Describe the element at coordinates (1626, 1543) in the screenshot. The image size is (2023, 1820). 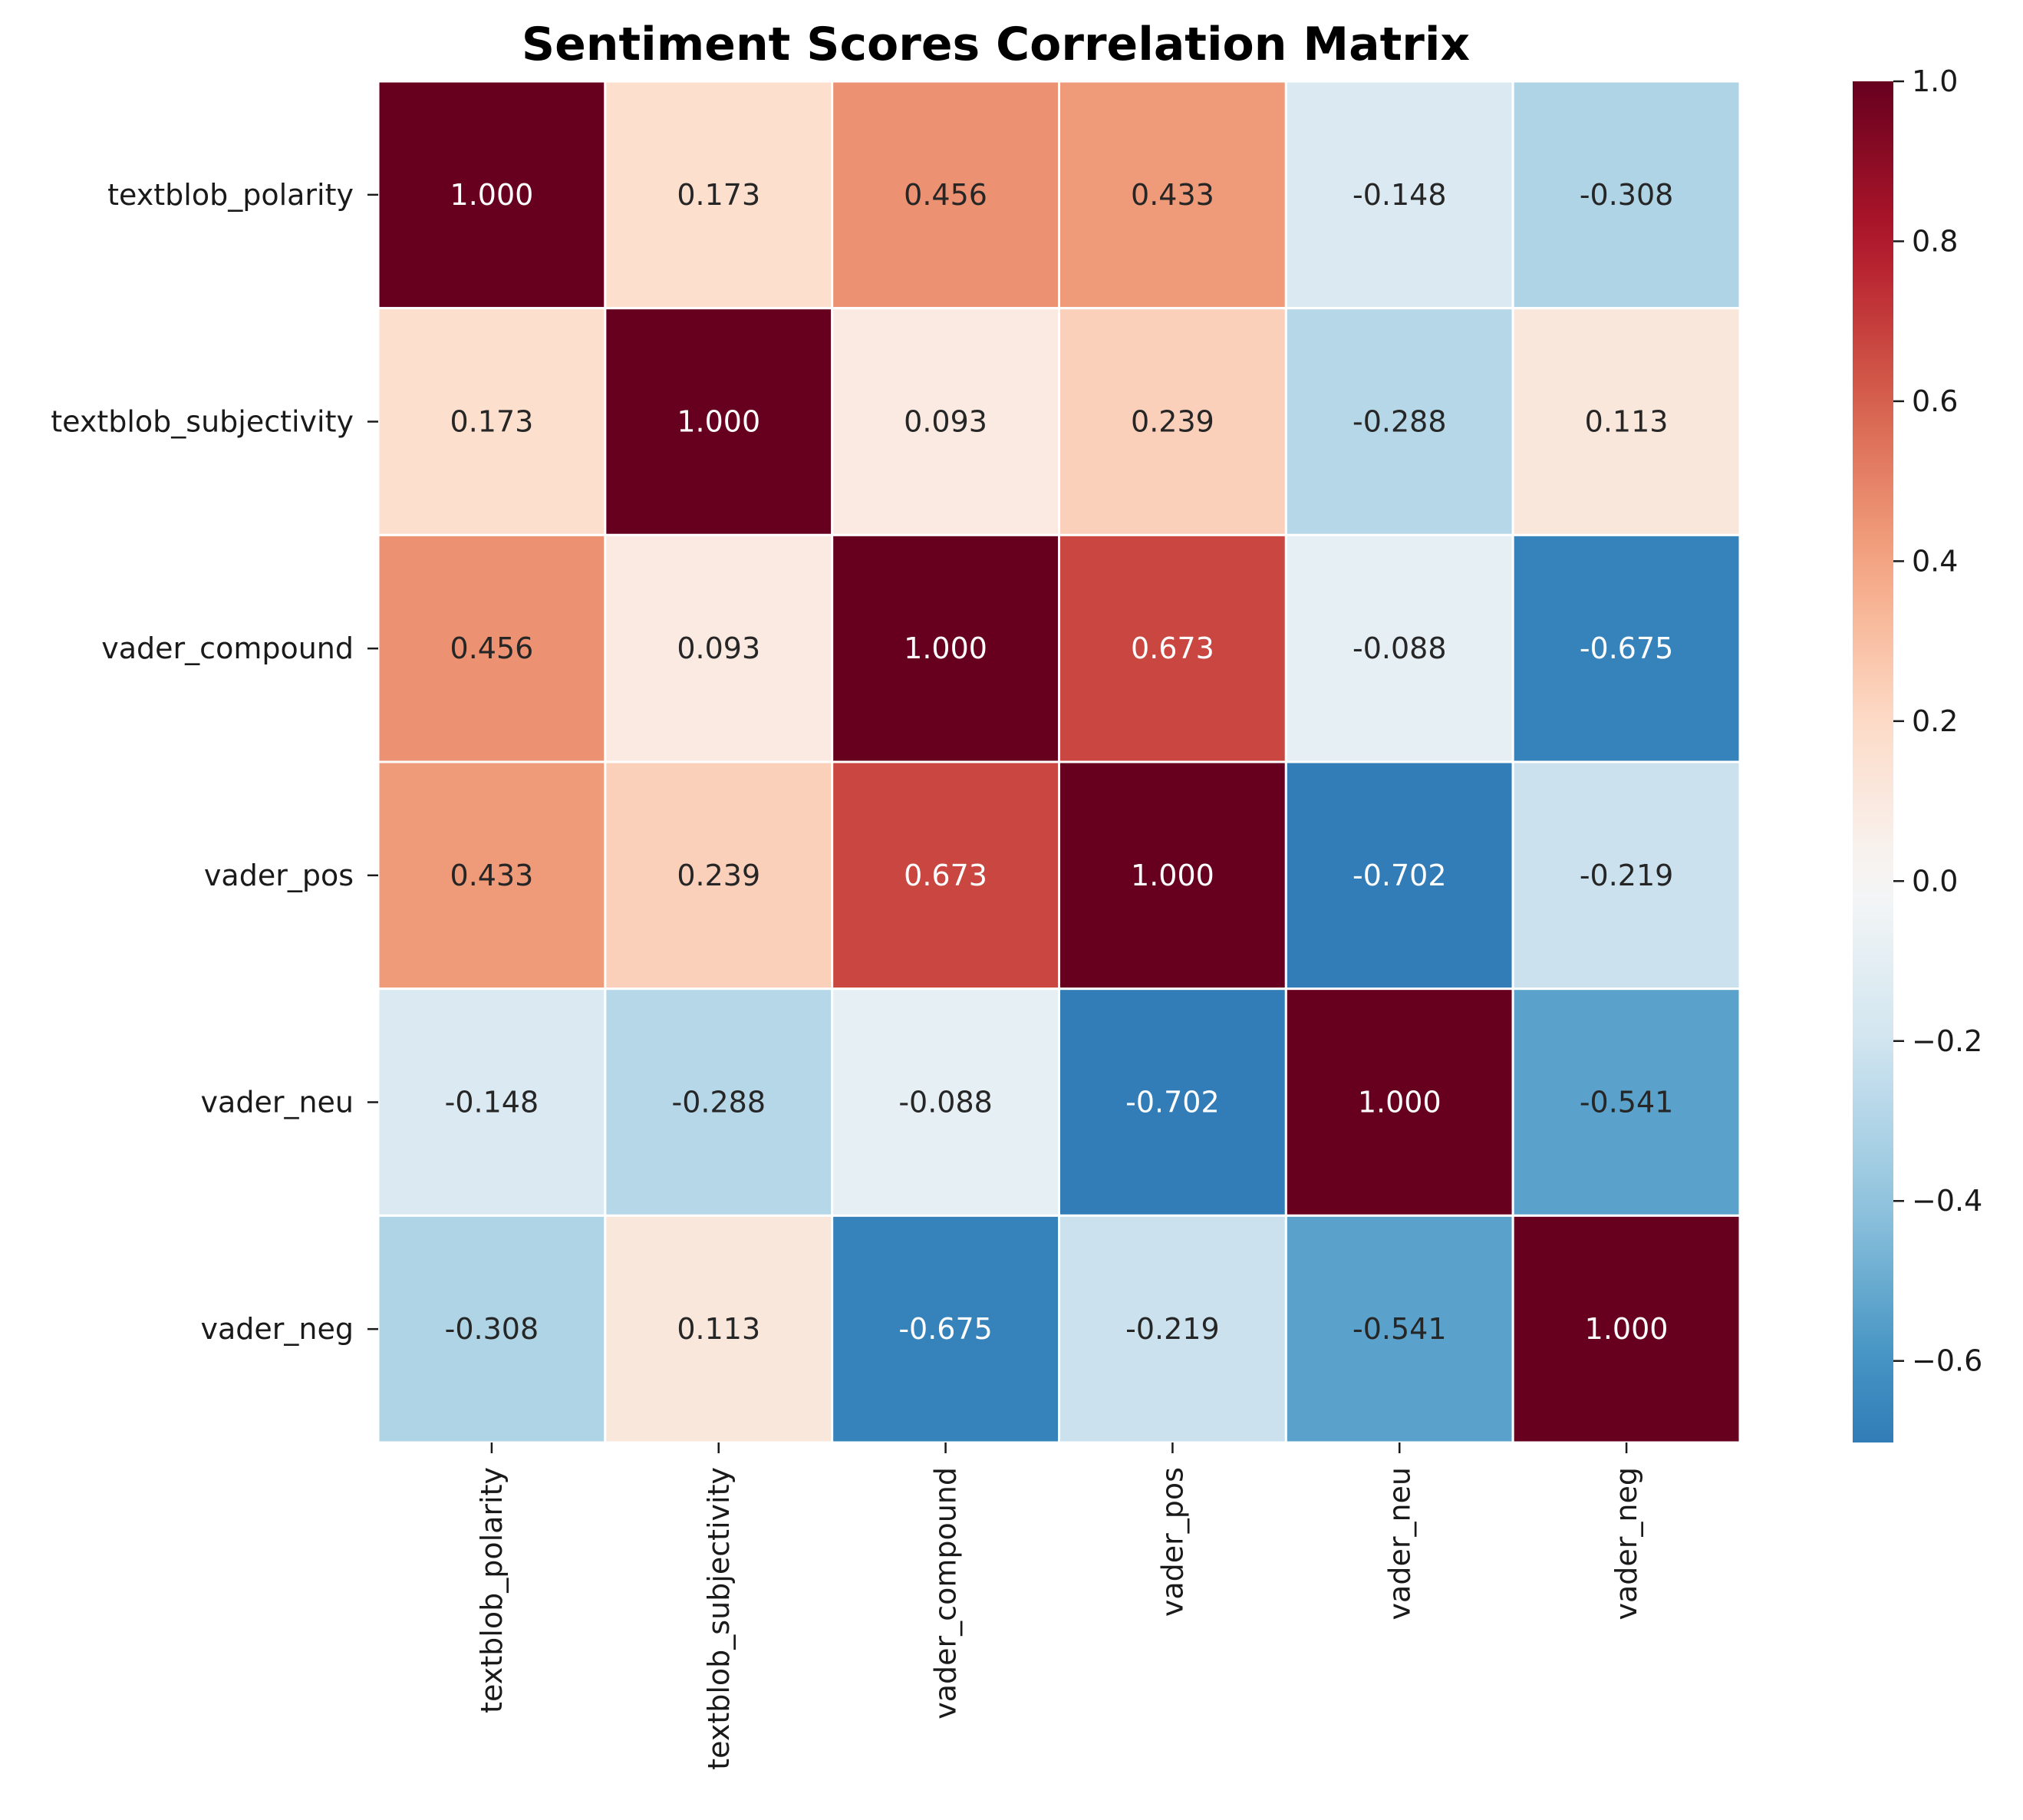
I see `column-tick-label: vader_neg` at that location.